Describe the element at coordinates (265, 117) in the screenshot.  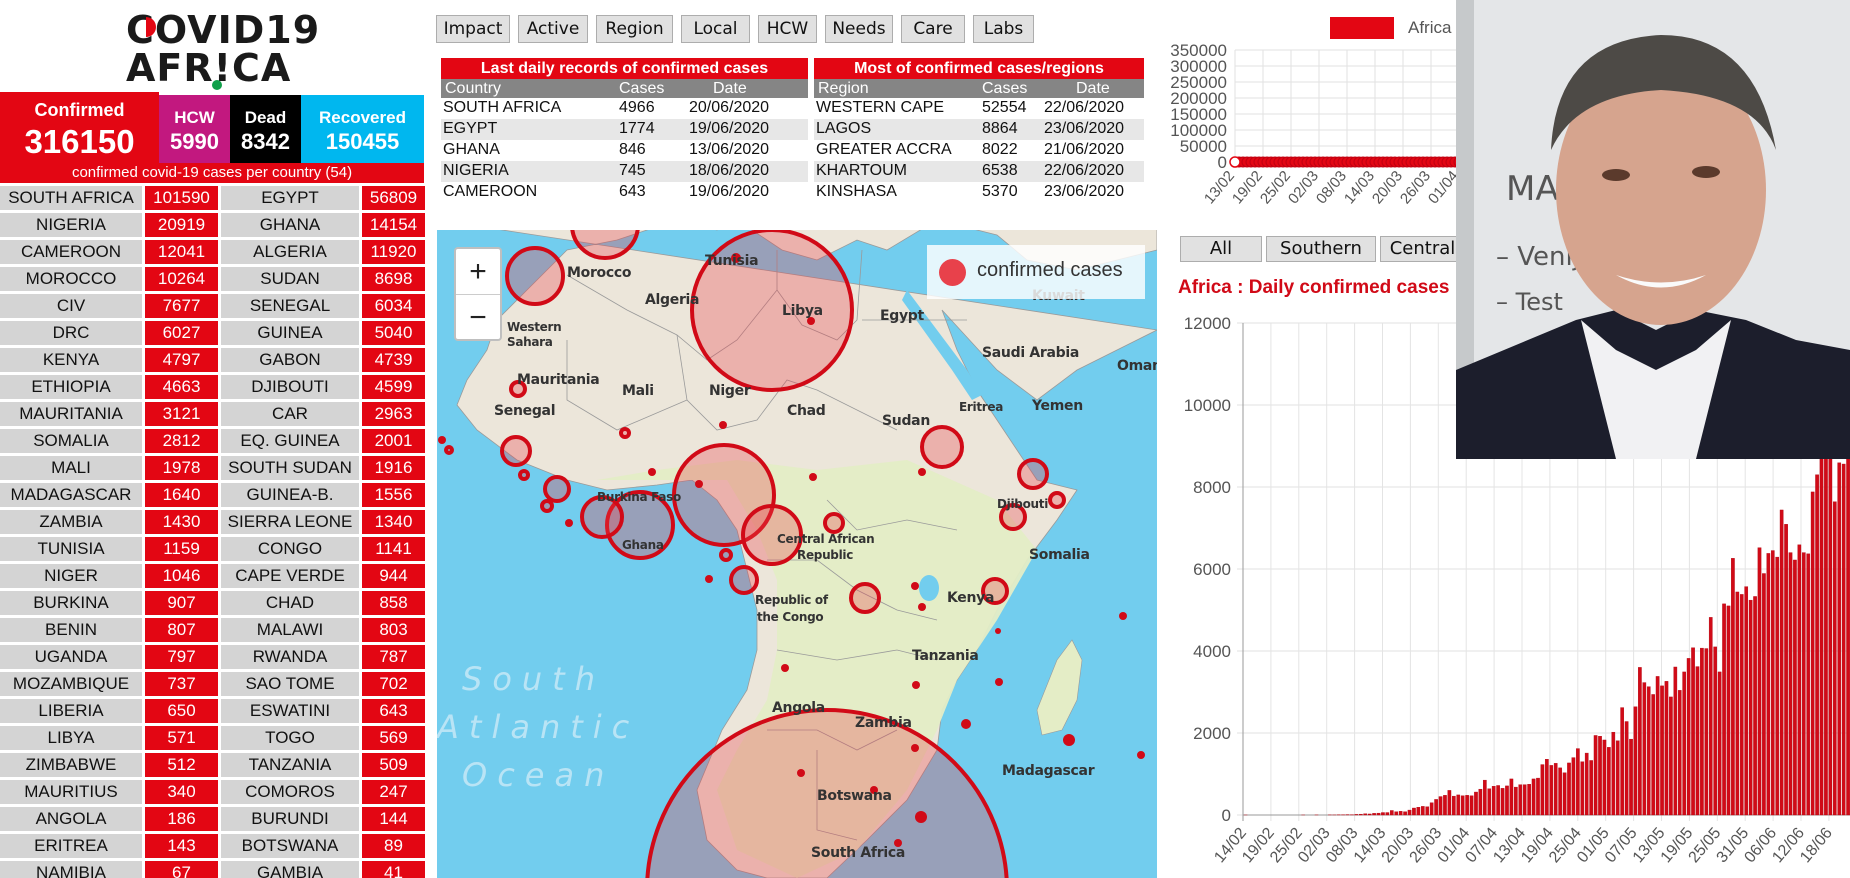
I see `stat-dead-label: Dead` at that location.